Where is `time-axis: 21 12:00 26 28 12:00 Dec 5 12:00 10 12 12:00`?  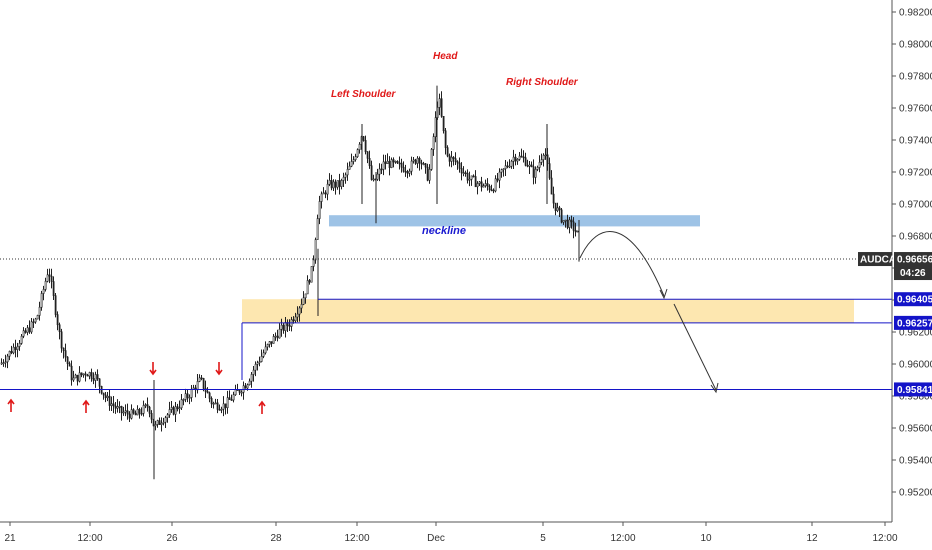 time-axis: 21 12:00 26 28 12:00 Dec 5 12:00 10 12 12:00 is located at coordinates (449, 532).